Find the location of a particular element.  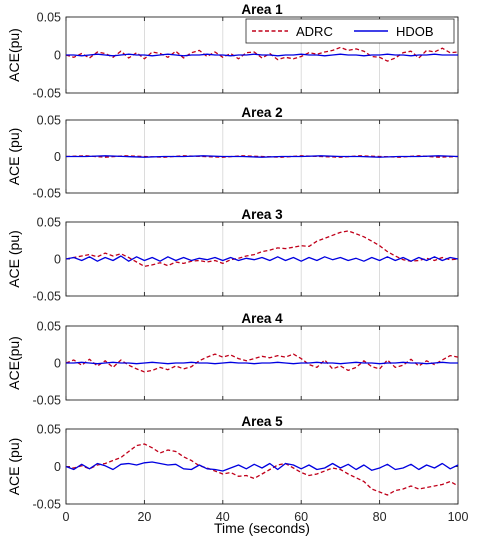

legend-label-adrc: ADRC is located at coordinates (314, 31).